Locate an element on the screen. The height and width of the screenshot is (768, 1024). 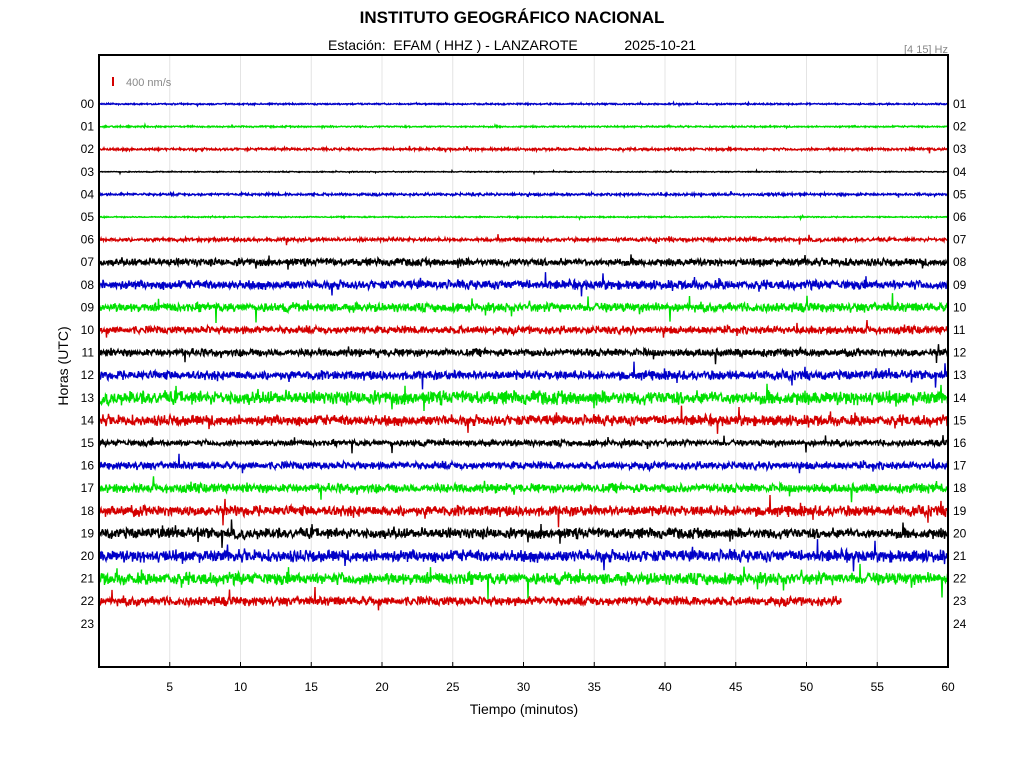
hour-label-left: 19 is located at coordinates (88, 533).